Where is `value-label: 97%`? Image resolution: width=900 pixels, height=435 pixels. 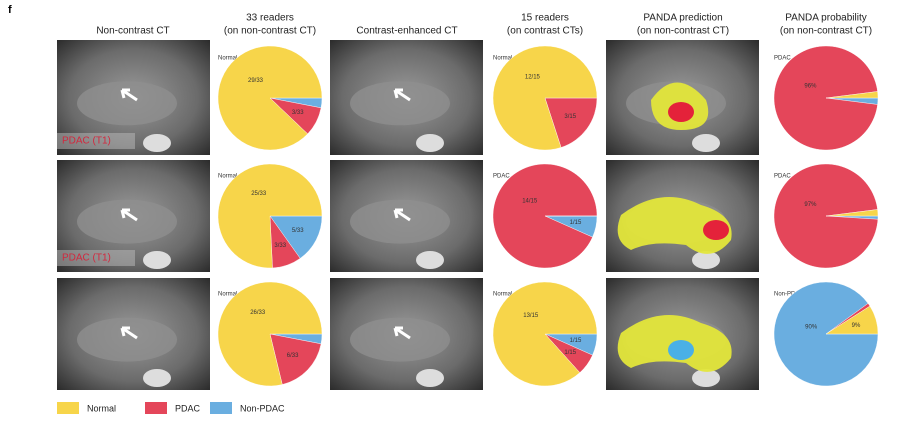 value-label: 97% is located at coordinates (810, 205).